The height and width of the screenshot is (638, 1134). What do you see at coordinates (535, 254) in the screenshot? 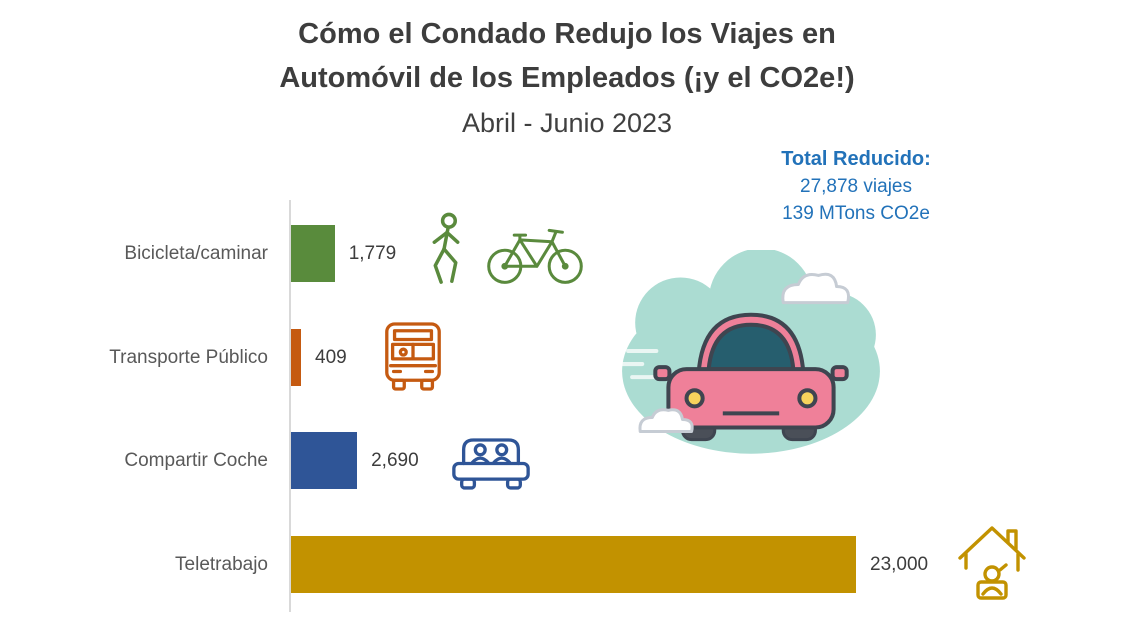
I see `bicycle-icon` at bounding box center [535, 254].